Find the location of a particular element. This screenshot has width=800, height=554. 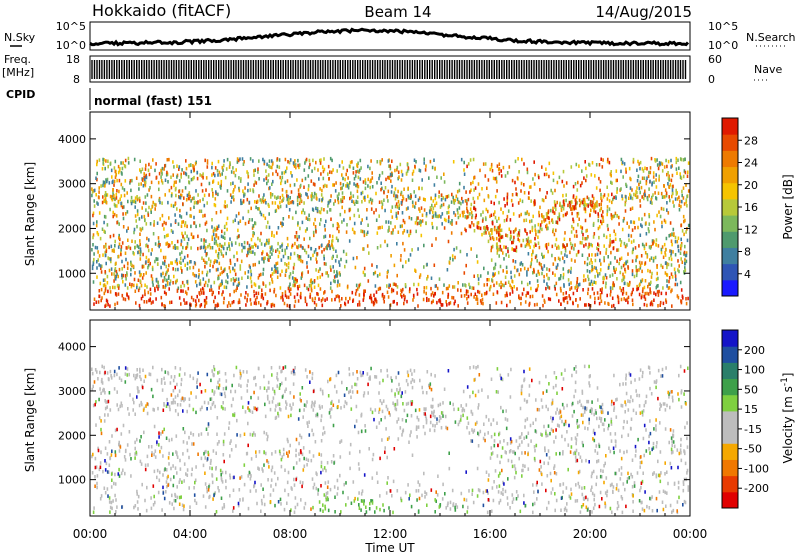

velocity-y-axis-label: Slant Range [km] is located at coordinates (30, 420).